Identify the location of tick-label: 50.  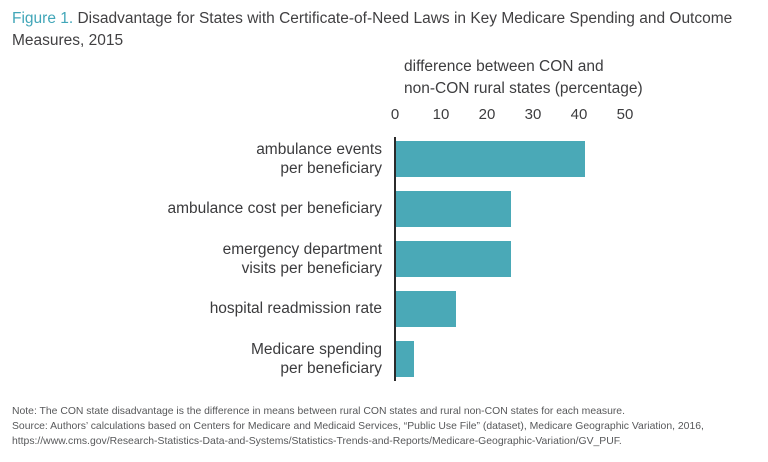
(625, 114).